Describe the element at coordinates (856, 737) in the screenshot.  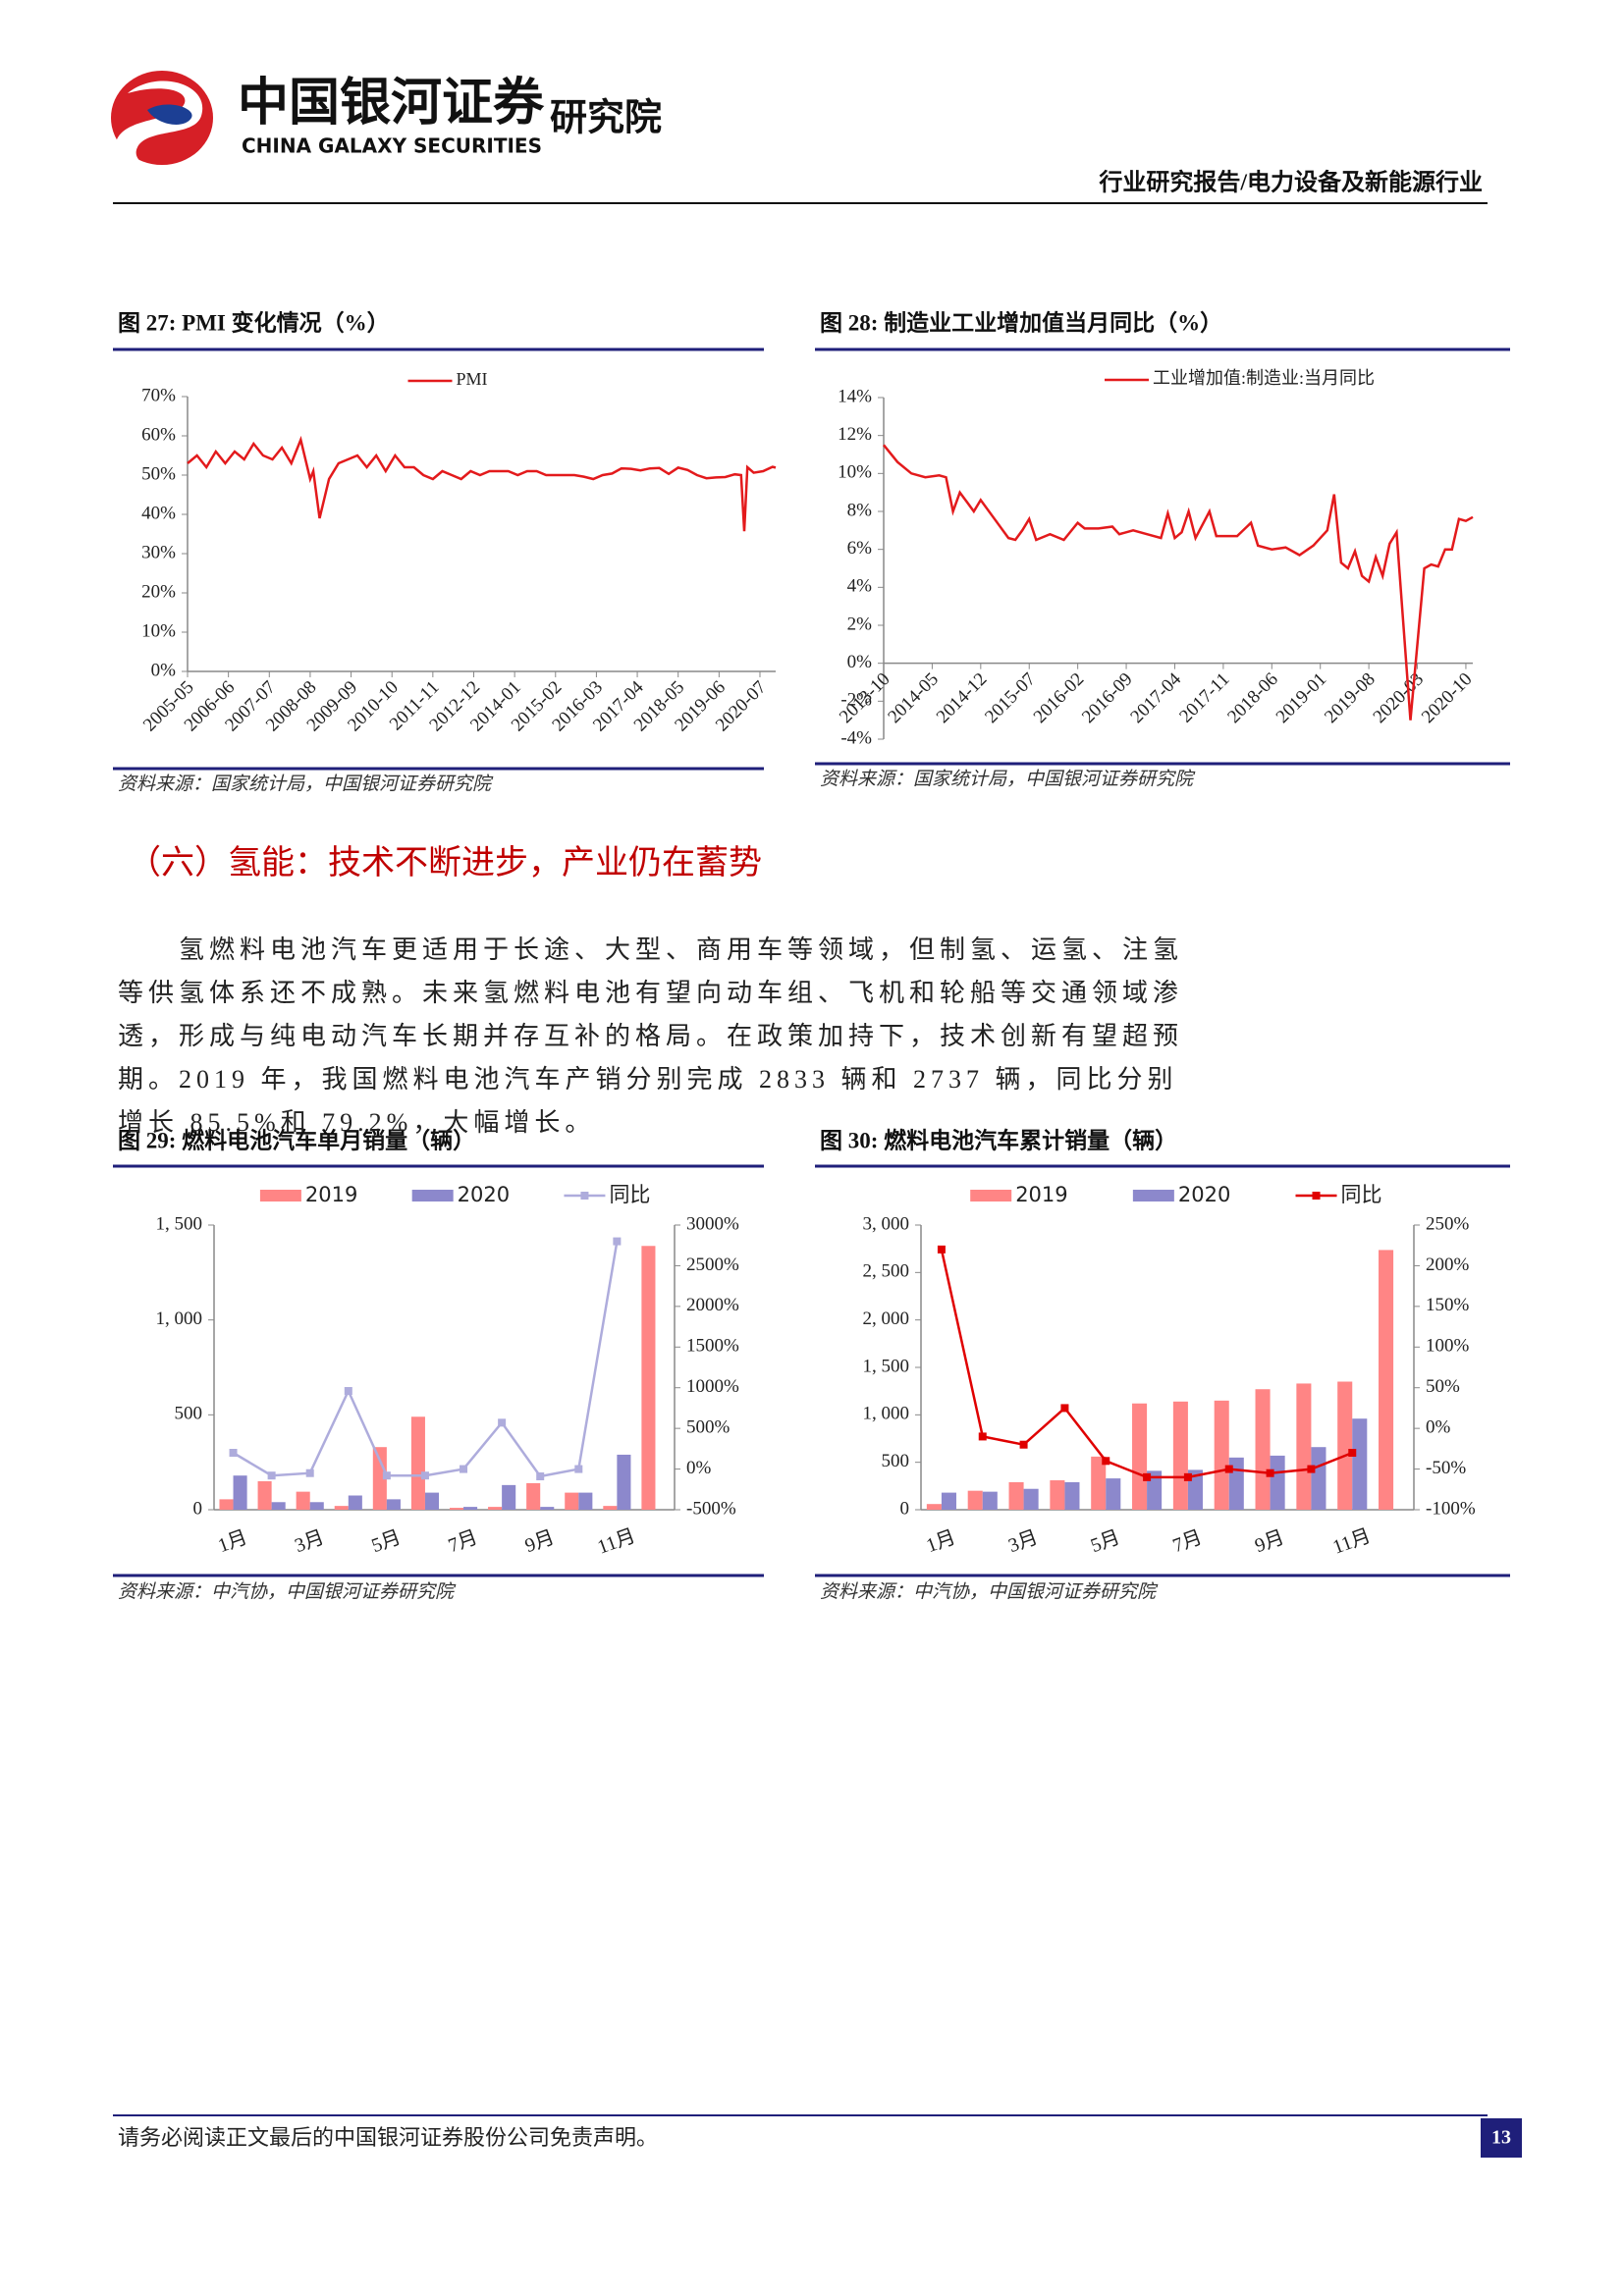
I see `y-tick-label: -4%` at that location.